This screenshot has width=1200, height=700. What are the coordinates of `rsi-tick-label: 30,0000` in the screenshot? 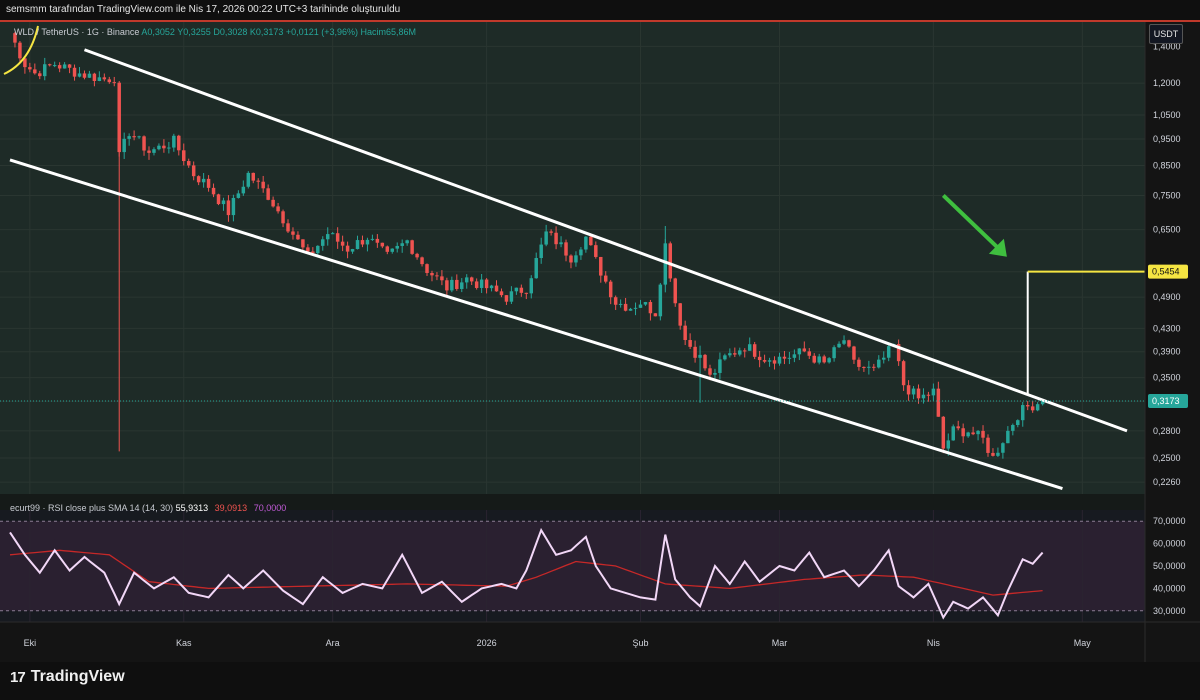 It's located at (1169, 611).